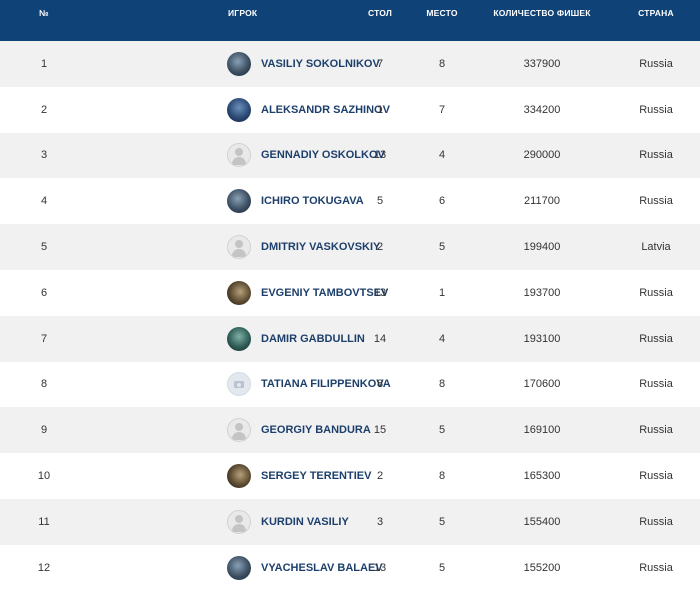 The height and width of the screenshot is (591, 700). Describe the element at coordinates (44, 201) in the screenshot. I see `rank-cell: 4` at that location.